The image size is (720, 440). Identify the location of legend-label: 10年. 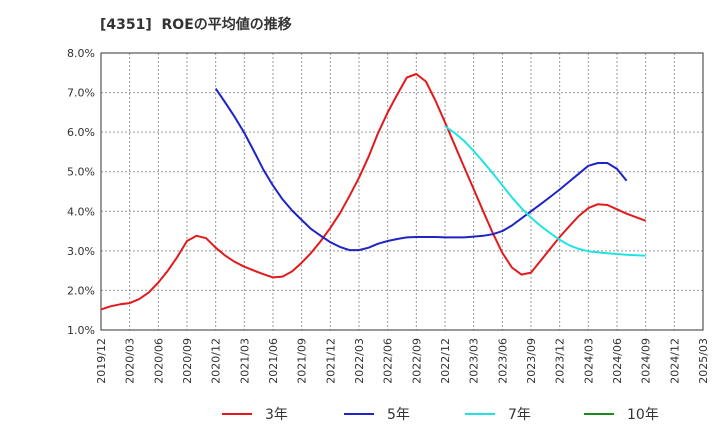
(643, 415).